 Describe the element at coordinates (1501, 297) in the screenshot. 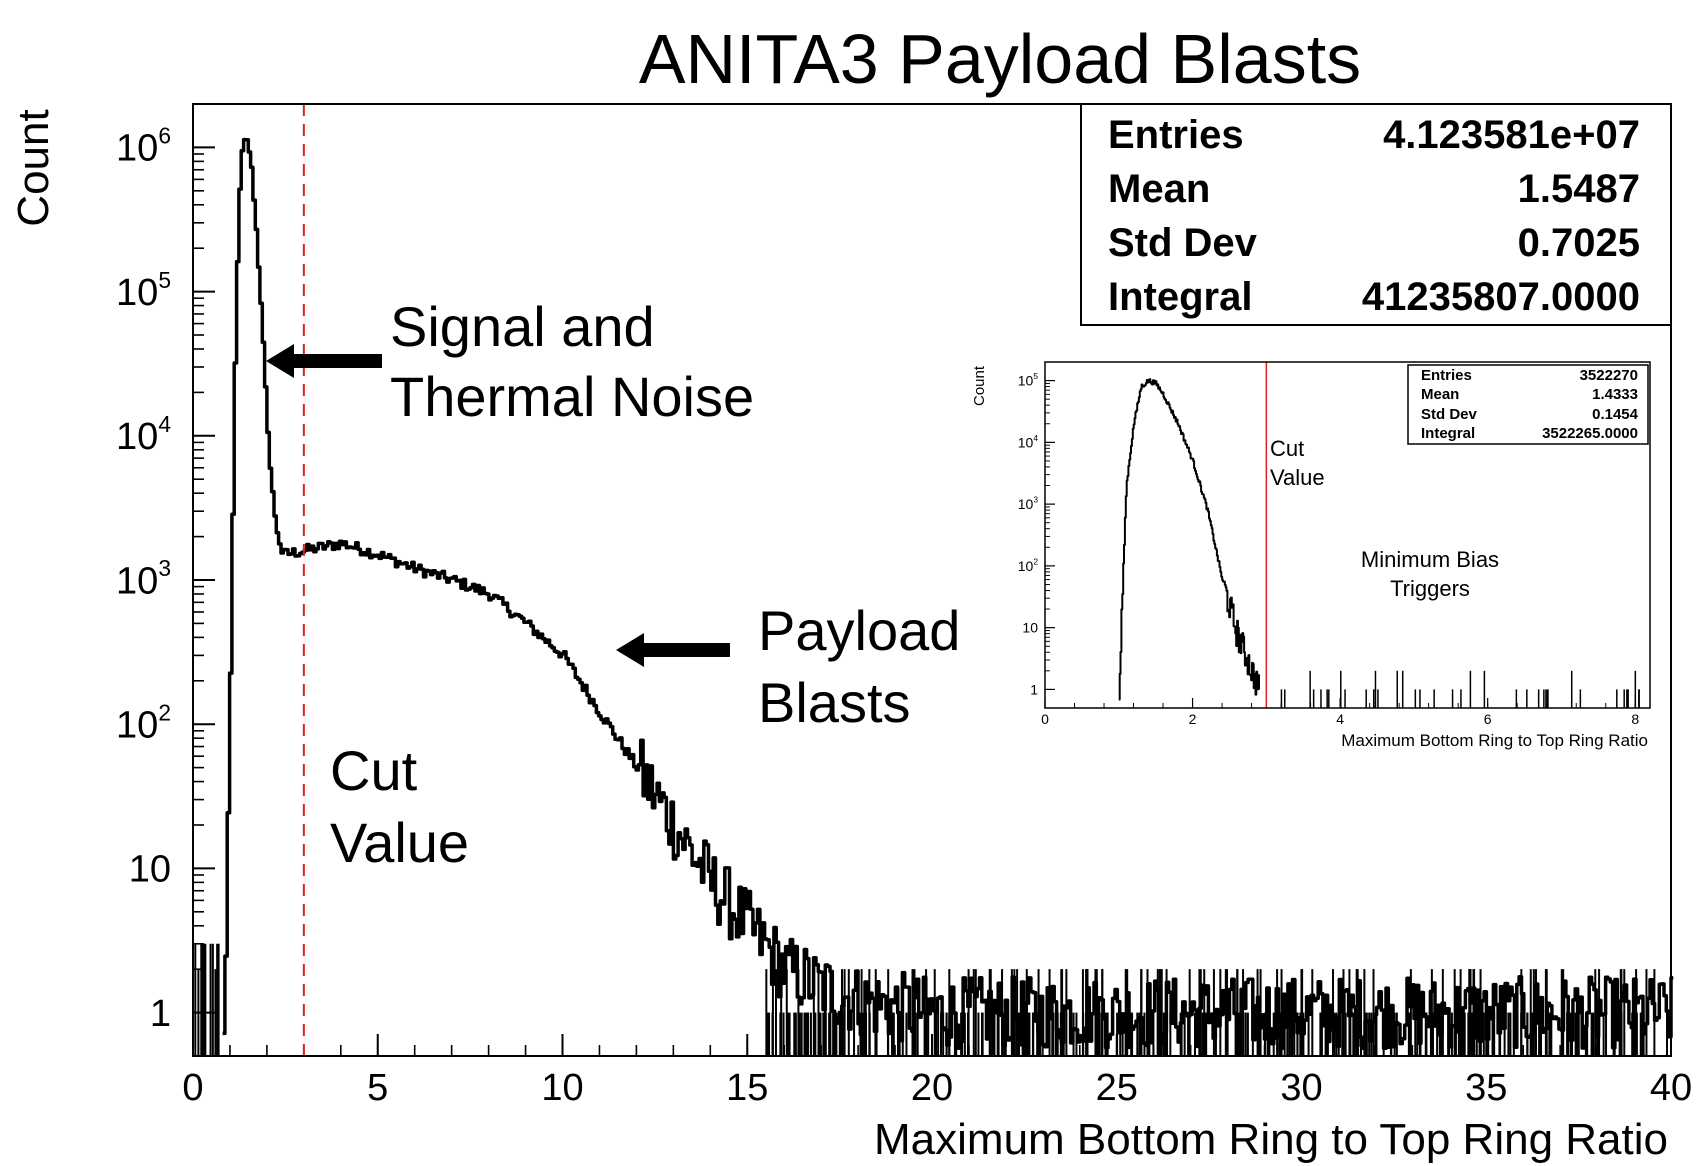

I see `main-stats-value: 41235807.0000` at that location.